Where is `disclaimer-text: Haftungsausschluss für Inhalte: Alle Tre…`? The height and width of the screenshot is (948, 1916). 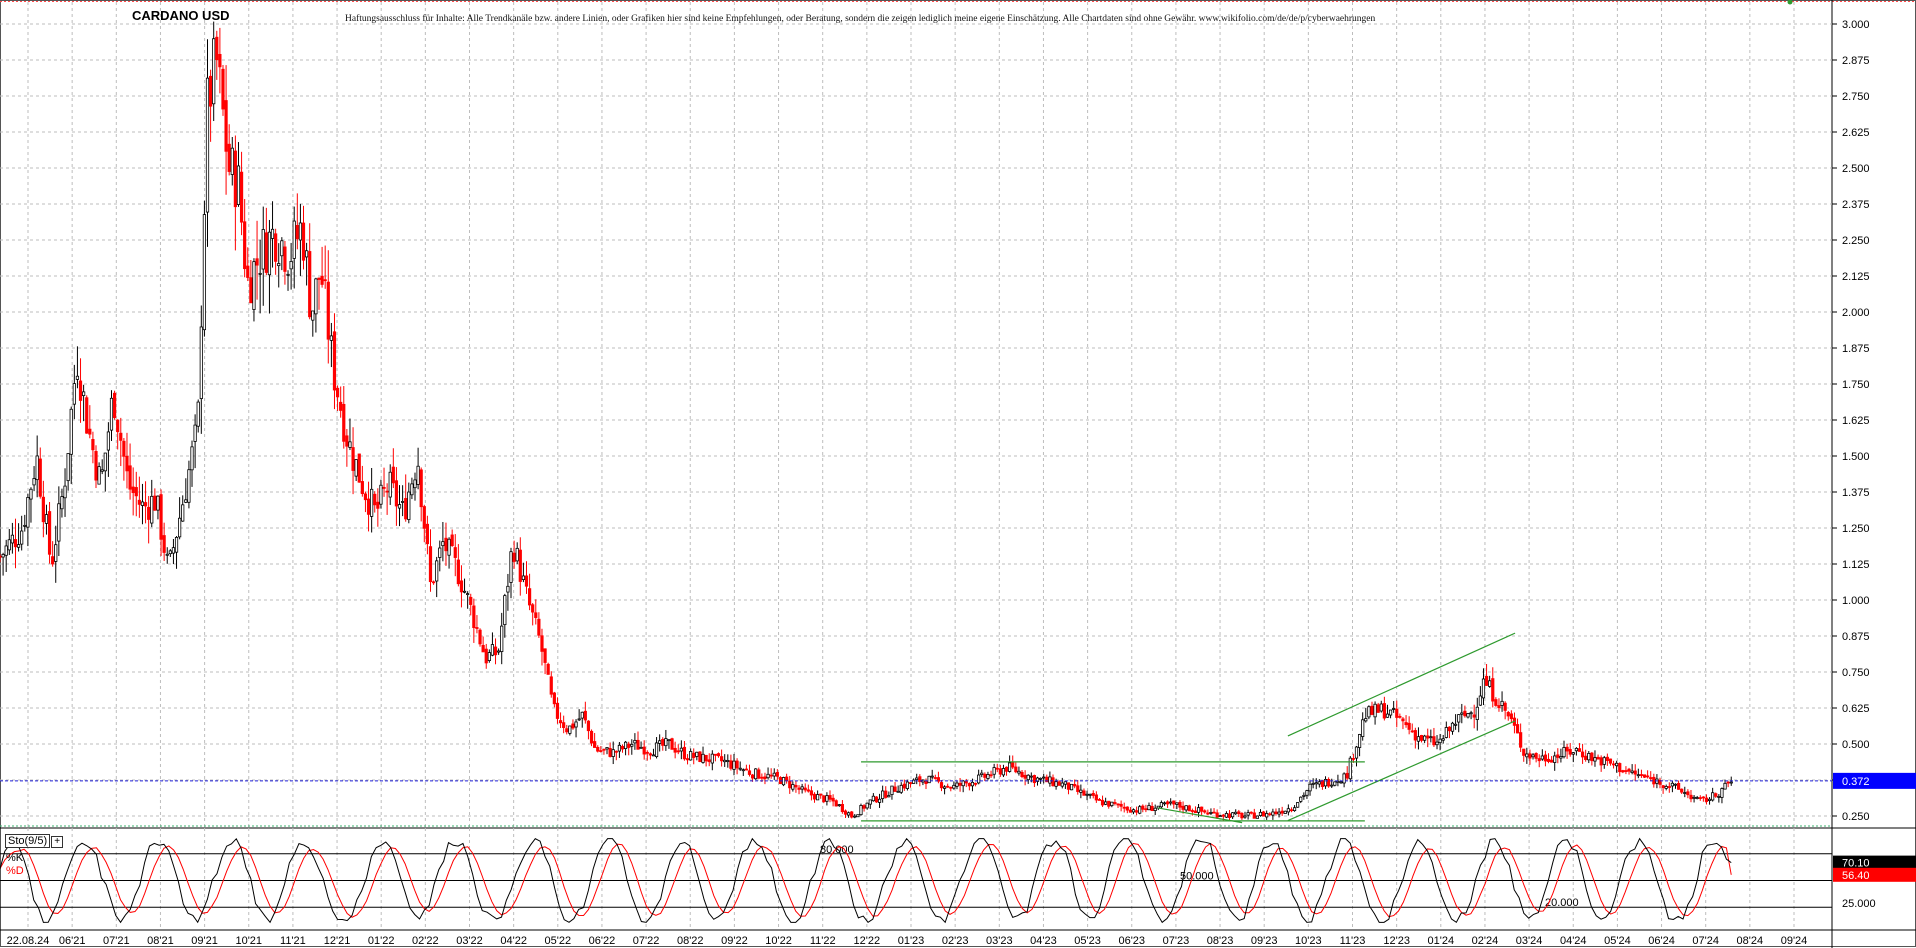
disclaimer-text: Haftungsausschluss für Inhalte: Alle Tre… is located at coordinates (860, 19).